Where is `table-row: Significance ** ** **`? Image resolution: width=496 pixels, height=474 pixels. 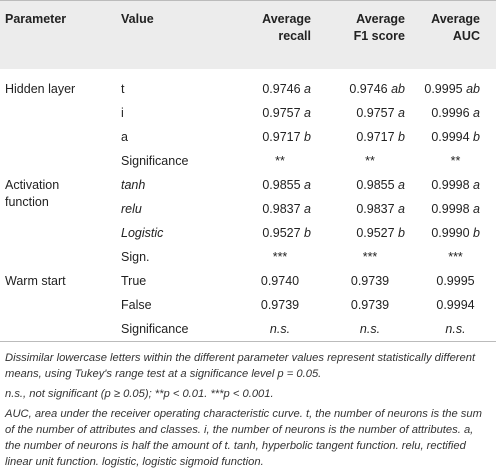
table-row: Significance ** ** ** is located at coordinates (248, 161).